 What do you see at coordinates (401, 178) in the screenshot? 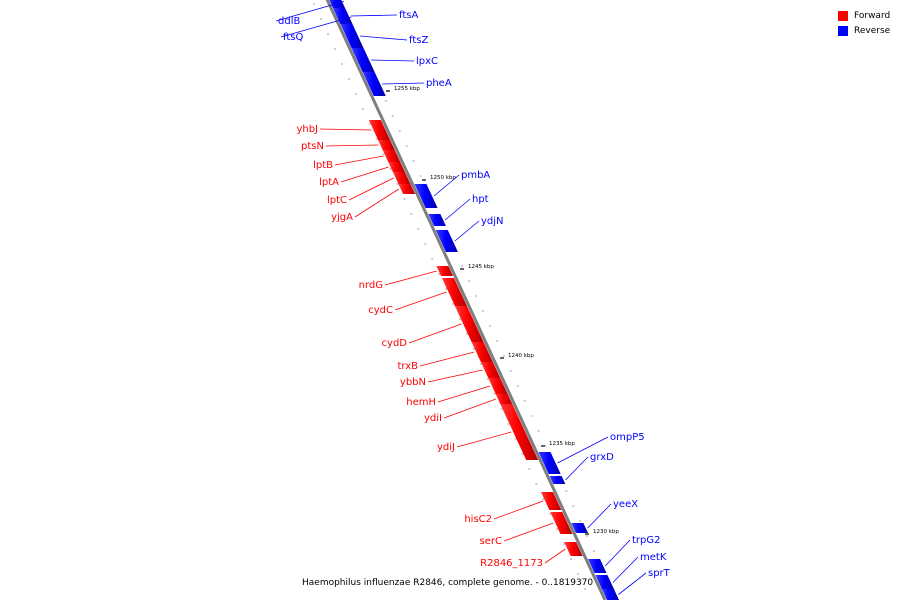
I see `fwd-gene-lptc` at bounding box center [401, 178].